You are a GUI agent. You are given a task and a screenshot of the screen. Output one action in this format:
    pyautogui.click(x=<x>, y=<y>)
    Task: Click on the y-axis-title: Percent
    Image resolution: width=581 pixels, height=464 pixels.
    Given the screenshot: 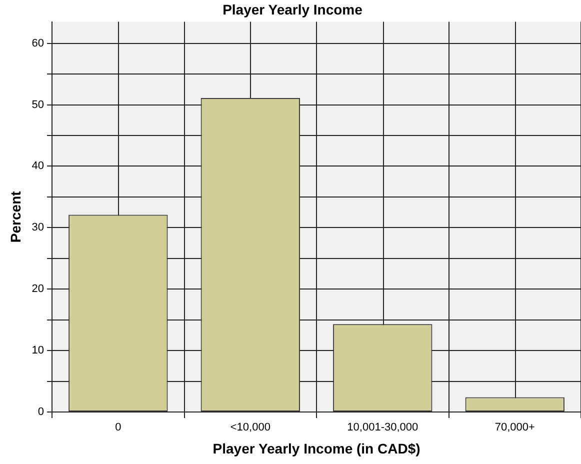 What is the action you would take?
    pyautogui.click(x=15, y=216)
    